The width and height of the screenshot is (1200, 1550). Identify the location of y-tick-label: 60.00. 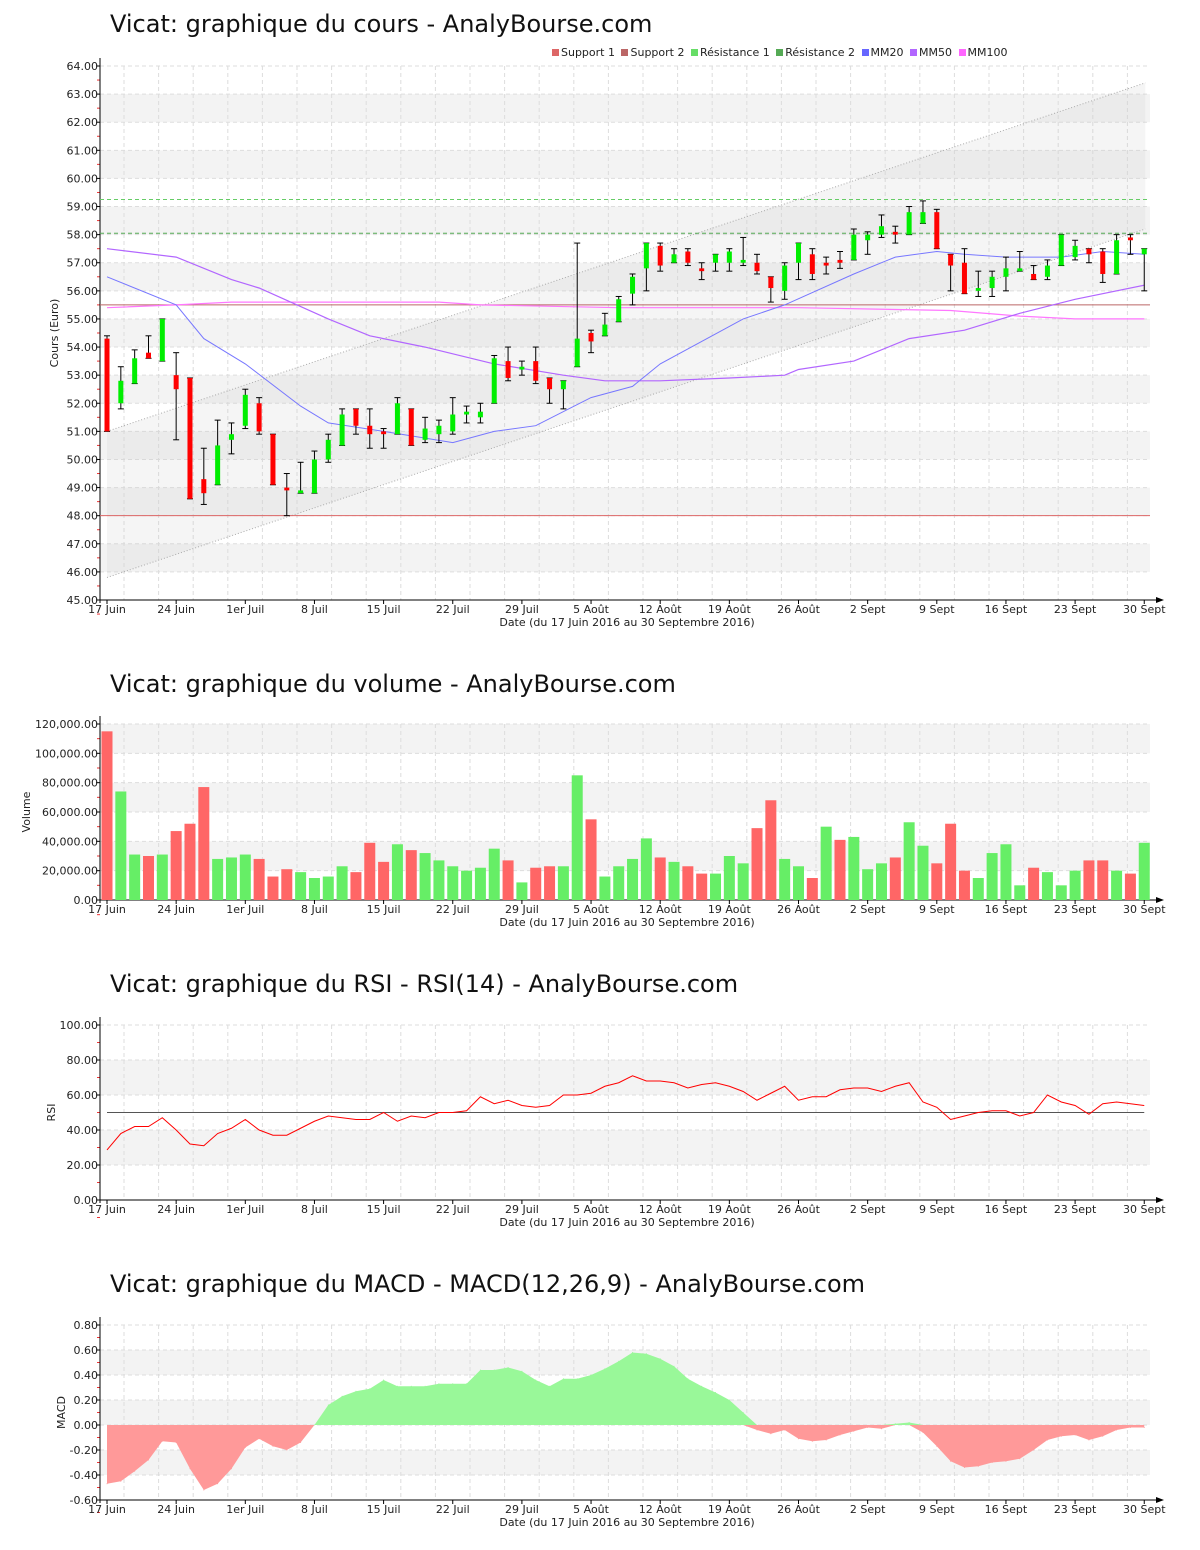
(83, 178).